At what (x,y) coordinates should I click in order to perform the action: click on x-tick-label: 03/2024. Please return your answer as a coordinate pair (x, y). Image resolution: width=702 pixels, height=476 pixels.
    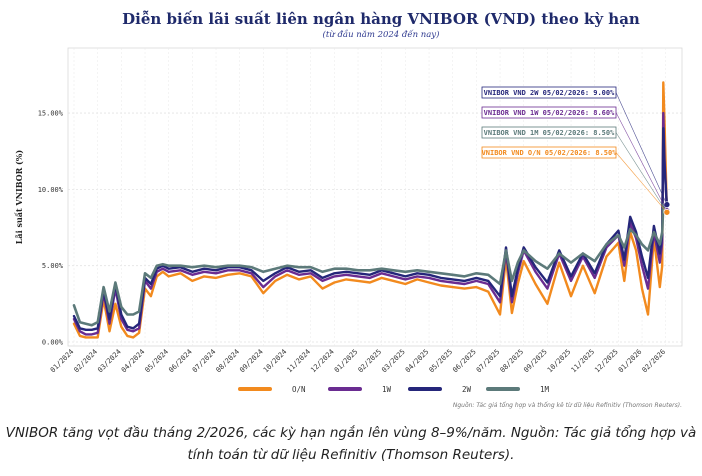
    Looking at the image, I should click on (109, 361).